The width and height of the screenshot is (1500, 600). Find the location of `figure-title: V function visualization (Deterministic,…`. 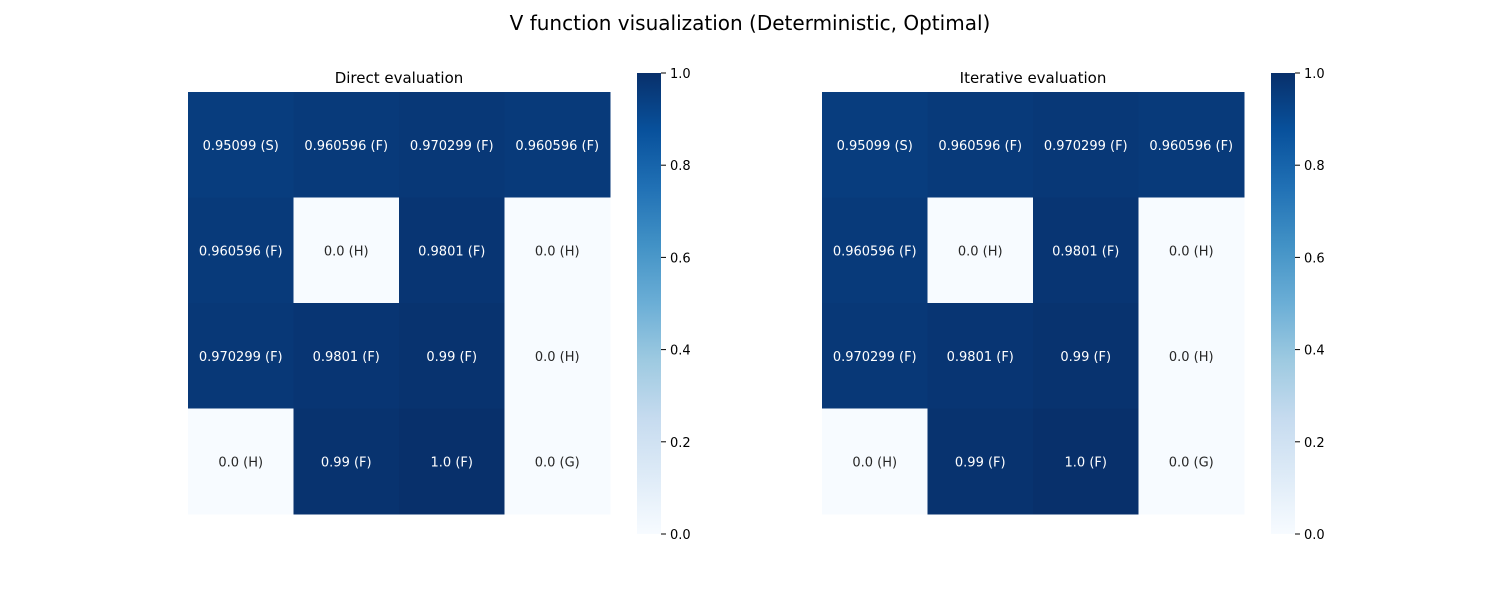

figure-title: V function visualization (Deterministic,… is located at coordinates (750, 23).